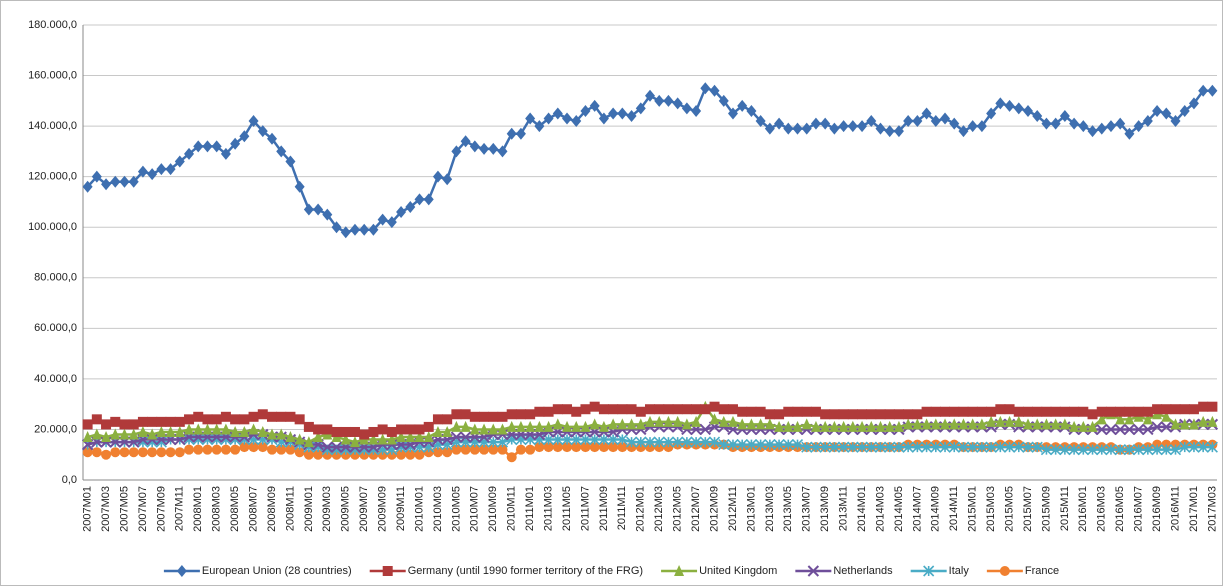 This screenshot has height=586, width=1223. Describe the element at coordinates (438, 509) in the screenshot. I see `x-tick-label: 2010M03` at that location.